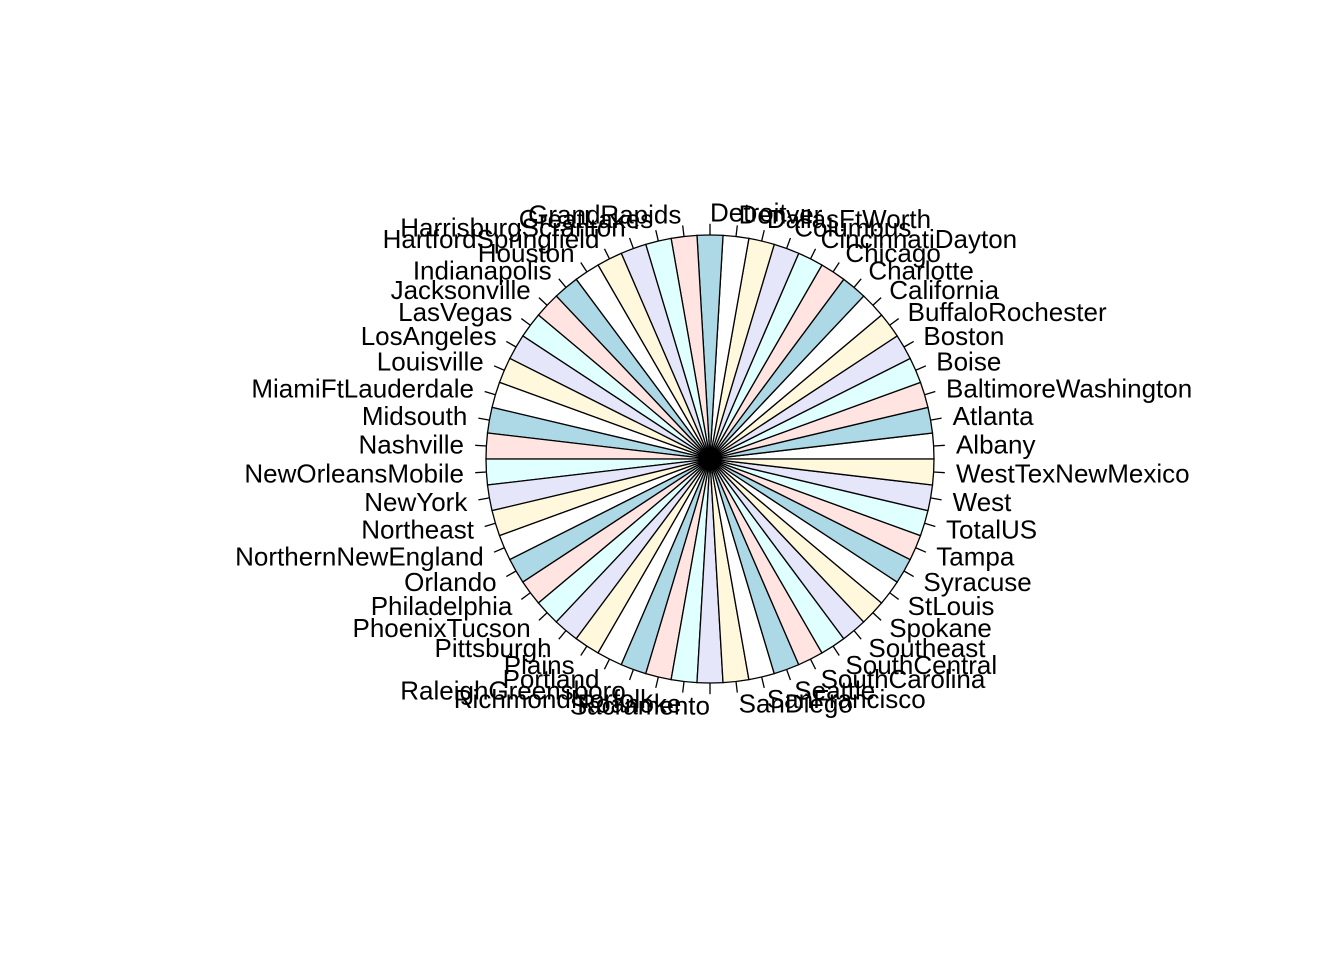 The image size is (1344, 960). What do you see at coordinates (921, 665) in the screenshot?
I see `pie-slice-label: SouthCentral` at bounding box center [921, 665].